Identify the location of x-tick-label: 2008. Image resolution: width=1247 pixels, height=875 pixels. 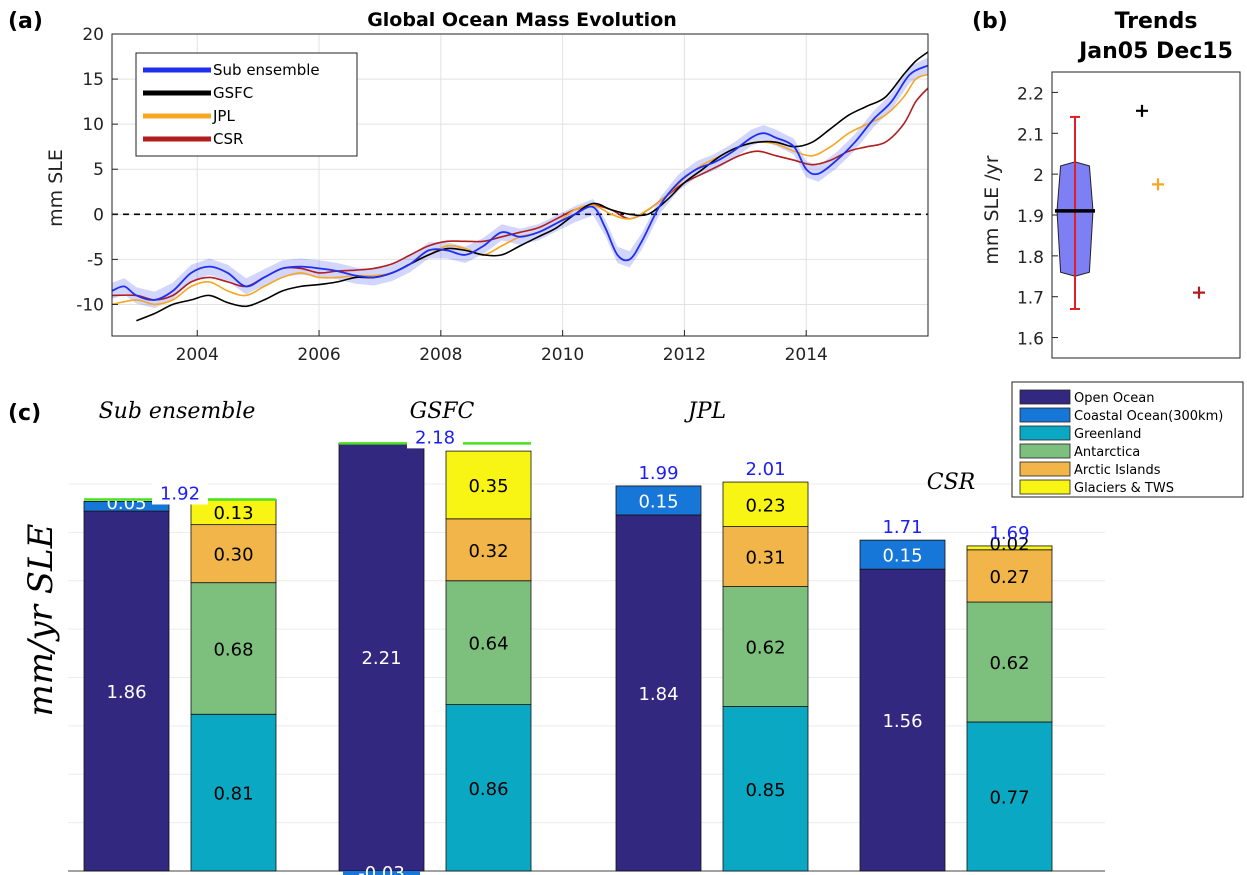
(440, 355).